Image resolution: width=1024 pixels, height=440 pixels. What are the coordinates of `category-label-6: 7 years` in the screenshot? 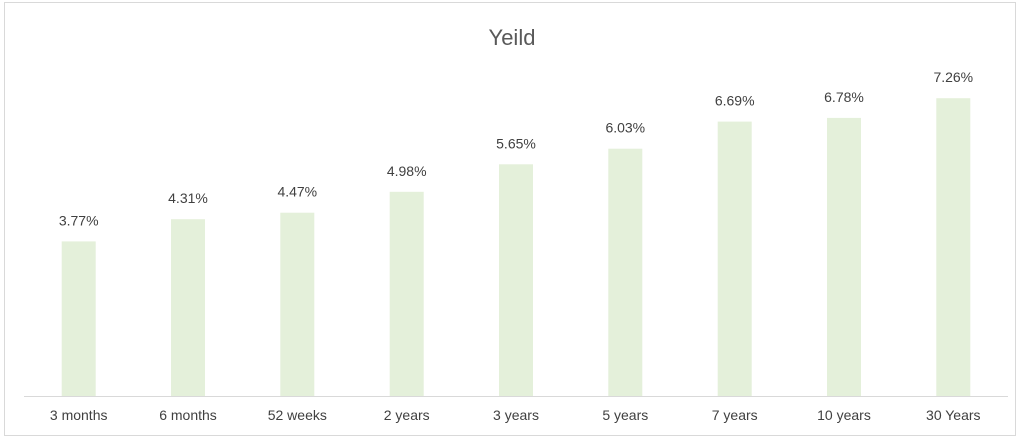 It's located at (735, 415).